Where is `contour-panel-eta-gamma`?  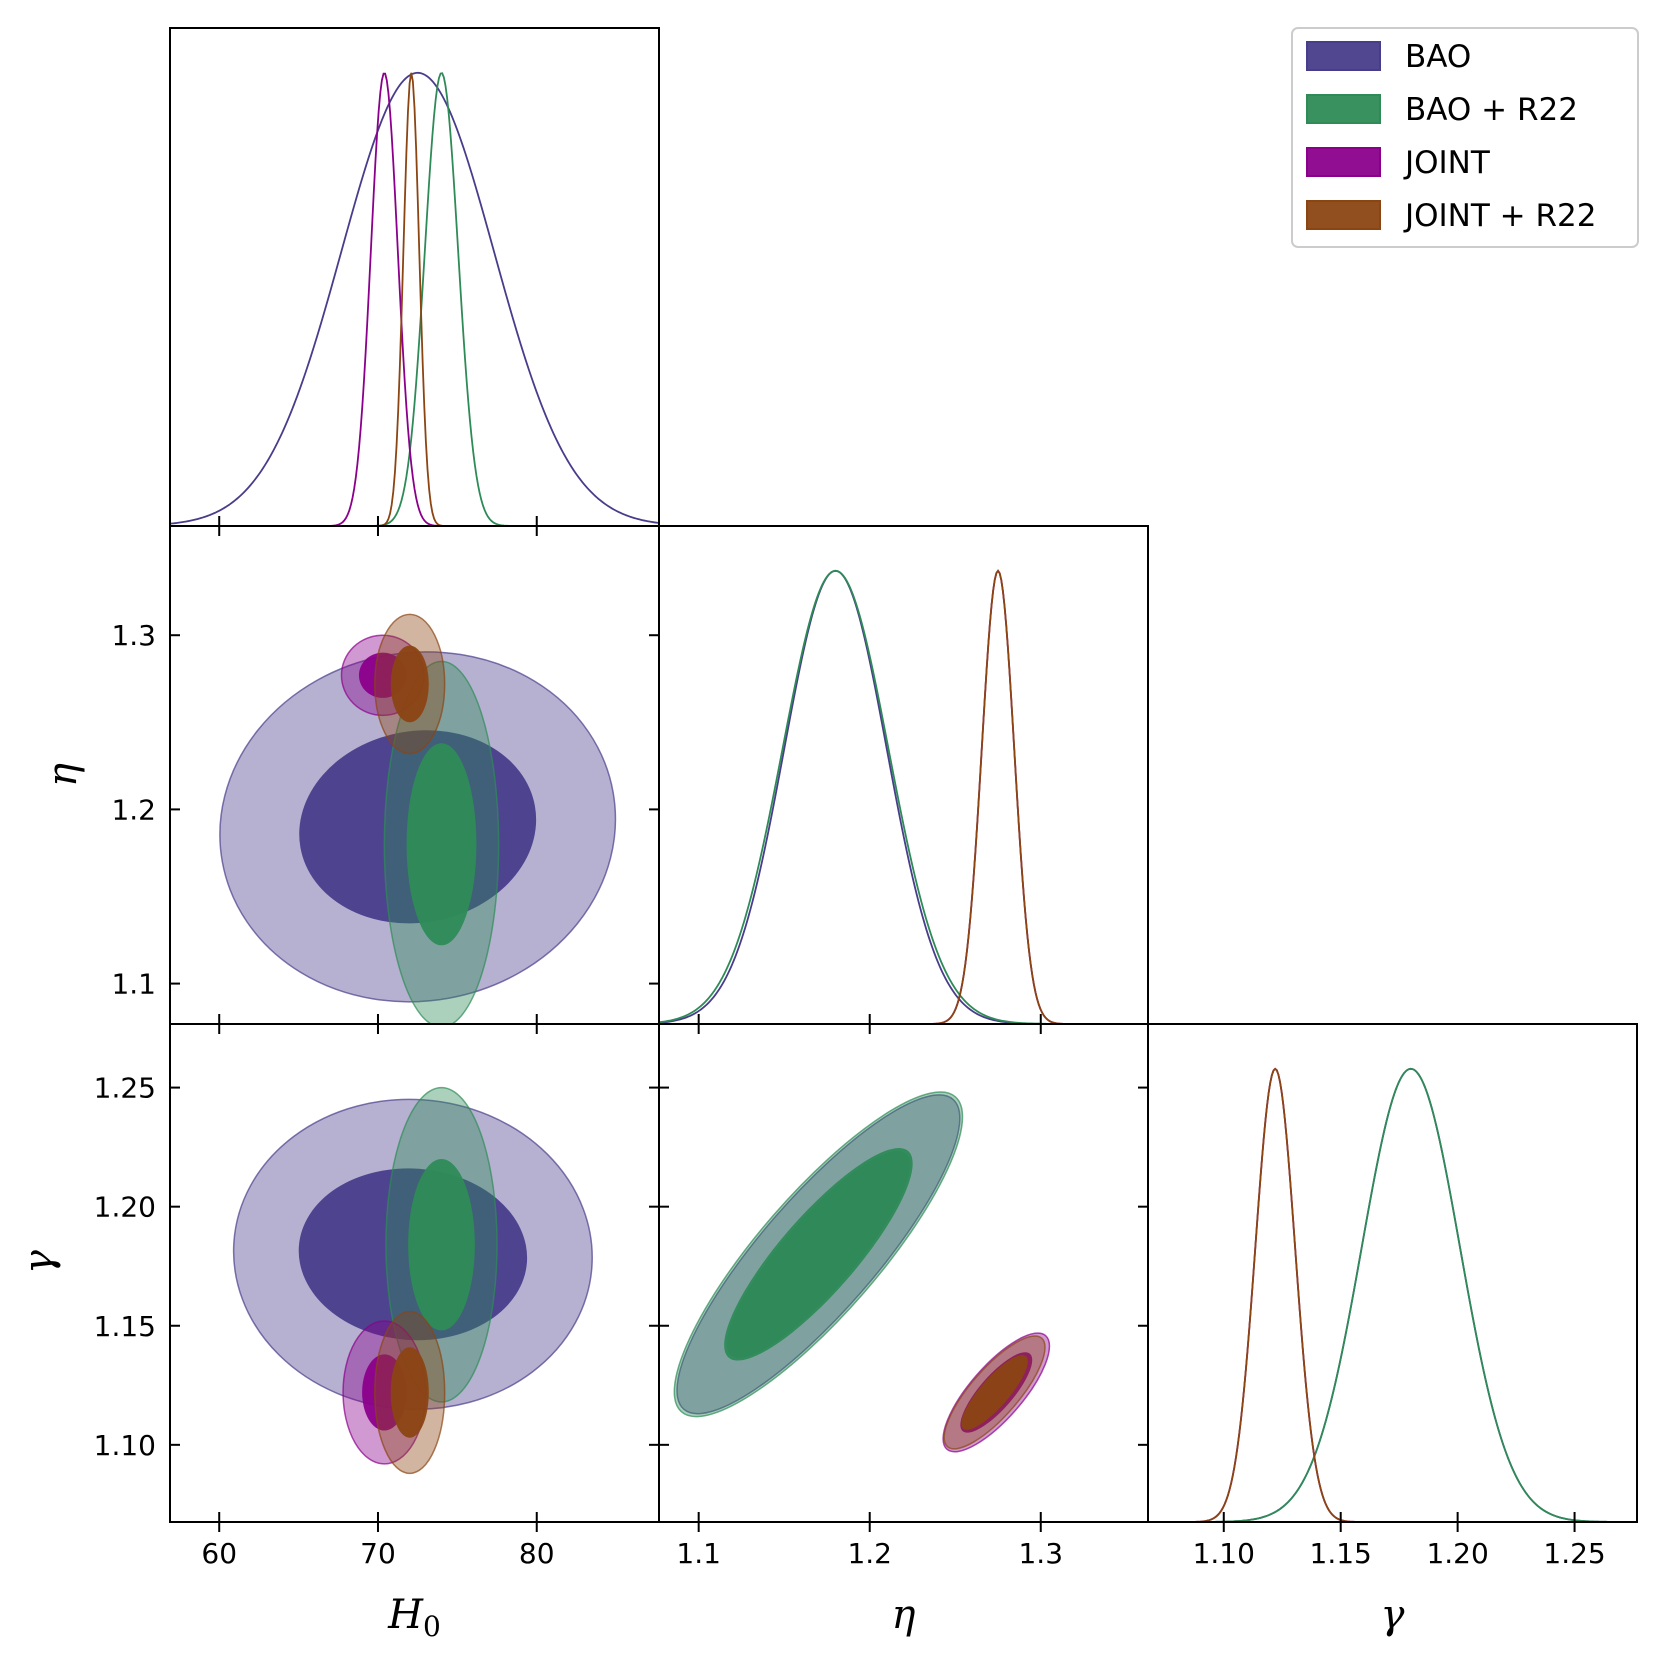 contour-panel-eta-gamma is located at coordinates (862, 1272).